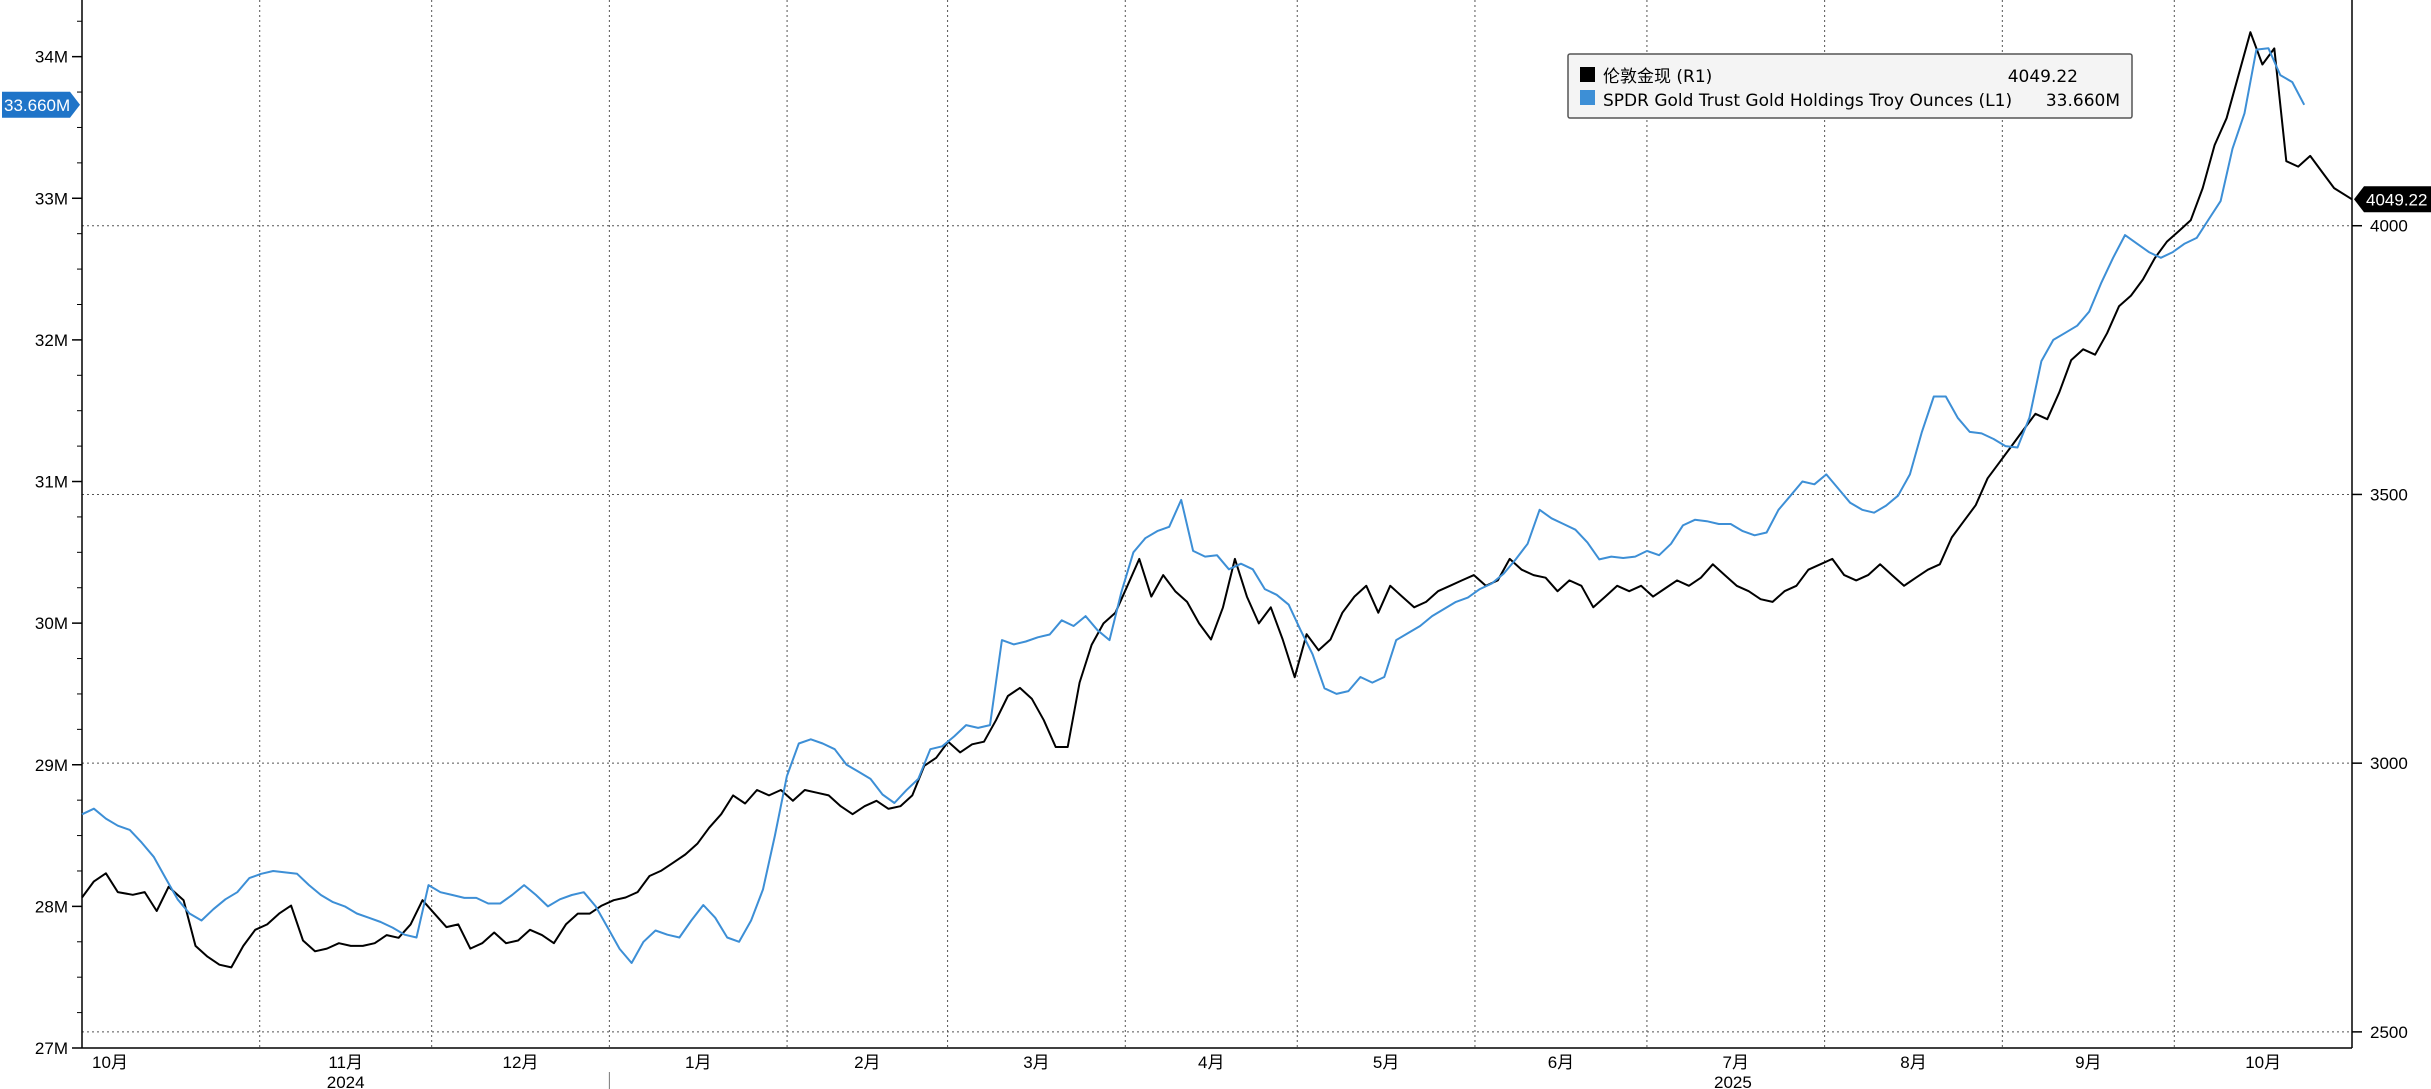  Describe the element at coordinates (2389, 763) in the screenshot. I see `right-axis-tick-label: 3000` at that location.